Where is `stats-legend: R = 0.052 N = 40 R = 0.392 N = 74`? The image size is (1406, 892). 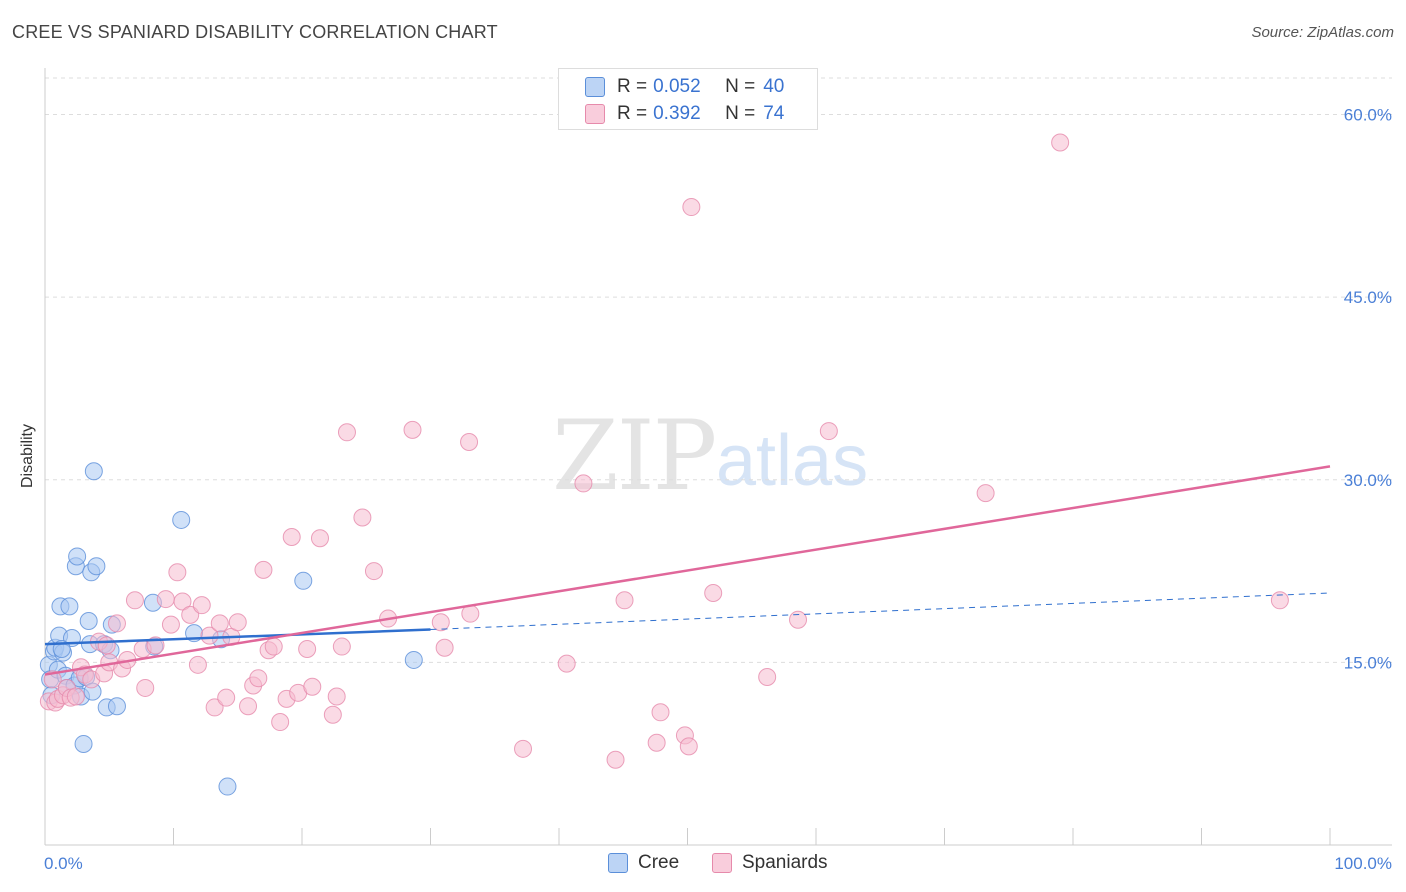
stats-legend: R = 0.052 N = 40 R = 0.392 N = 74 is located at coordinates (688, 99).